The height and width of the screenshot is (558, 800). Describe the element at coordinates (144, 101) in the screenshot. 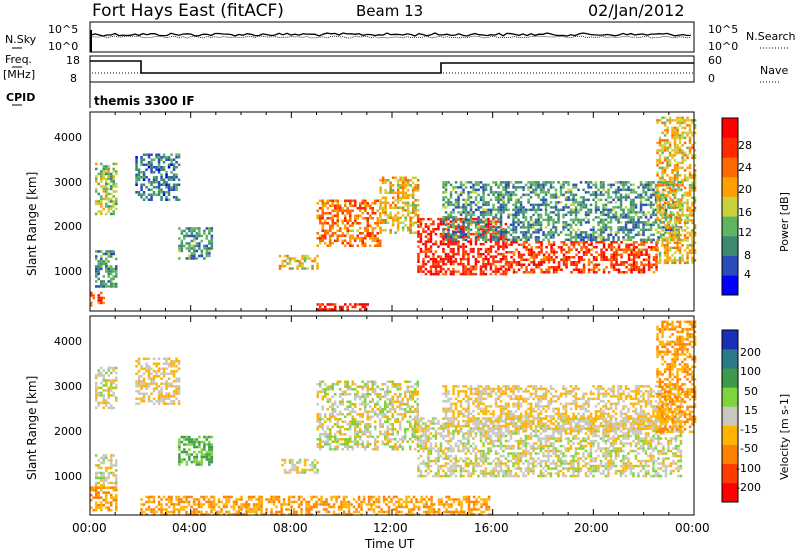

I see `cpid-text: themis 3300 IF` at that location.